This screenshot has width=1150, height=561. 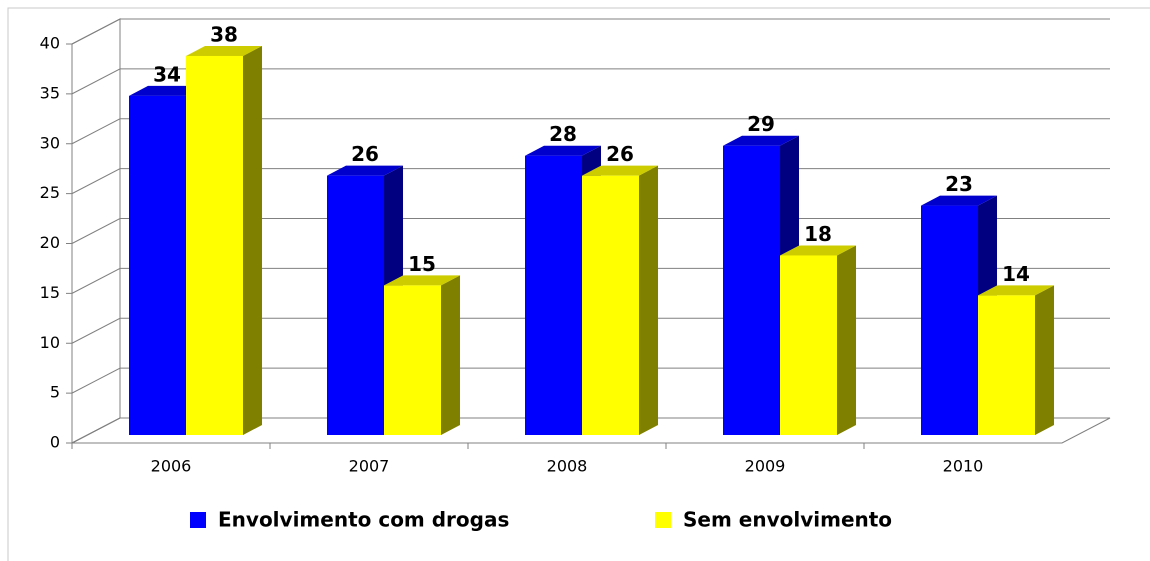 I want to click on x-tick-label: 2010, so click(x=963, y=466).